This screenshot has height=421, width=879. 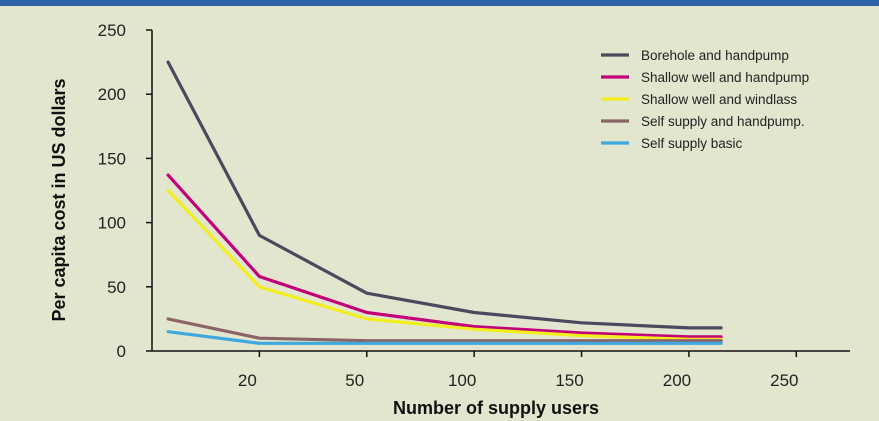 What do you see at coordinates (112, 158) in the screenshot?
I see `y-tick-label: 150` at bounding box center [112, 158].